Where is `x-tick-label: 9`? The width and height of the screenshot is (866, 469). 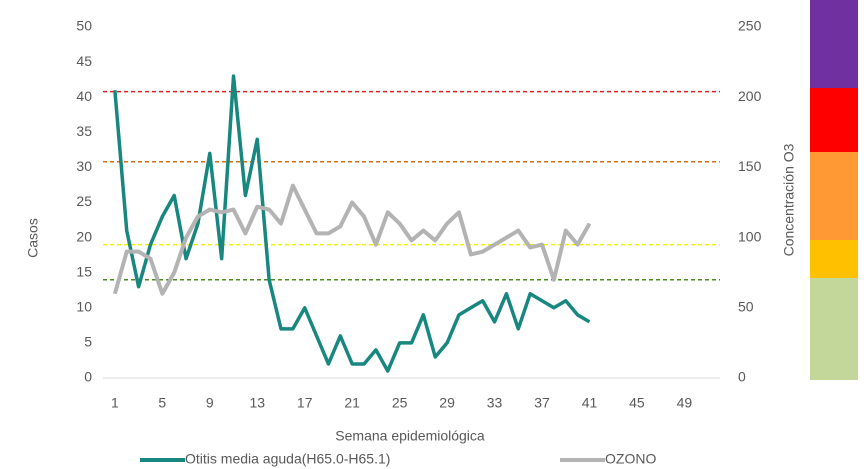 x-tick-label: 9 is located at coordinates (210, 403).